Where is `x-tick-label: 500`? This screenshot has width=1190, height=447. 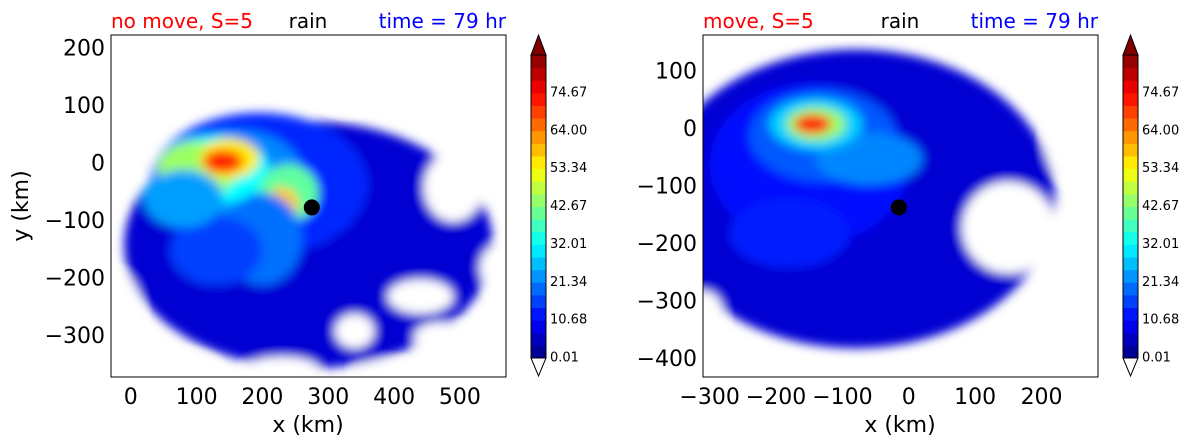
x-tick-label: 500 is located at coordinates (460, 397).